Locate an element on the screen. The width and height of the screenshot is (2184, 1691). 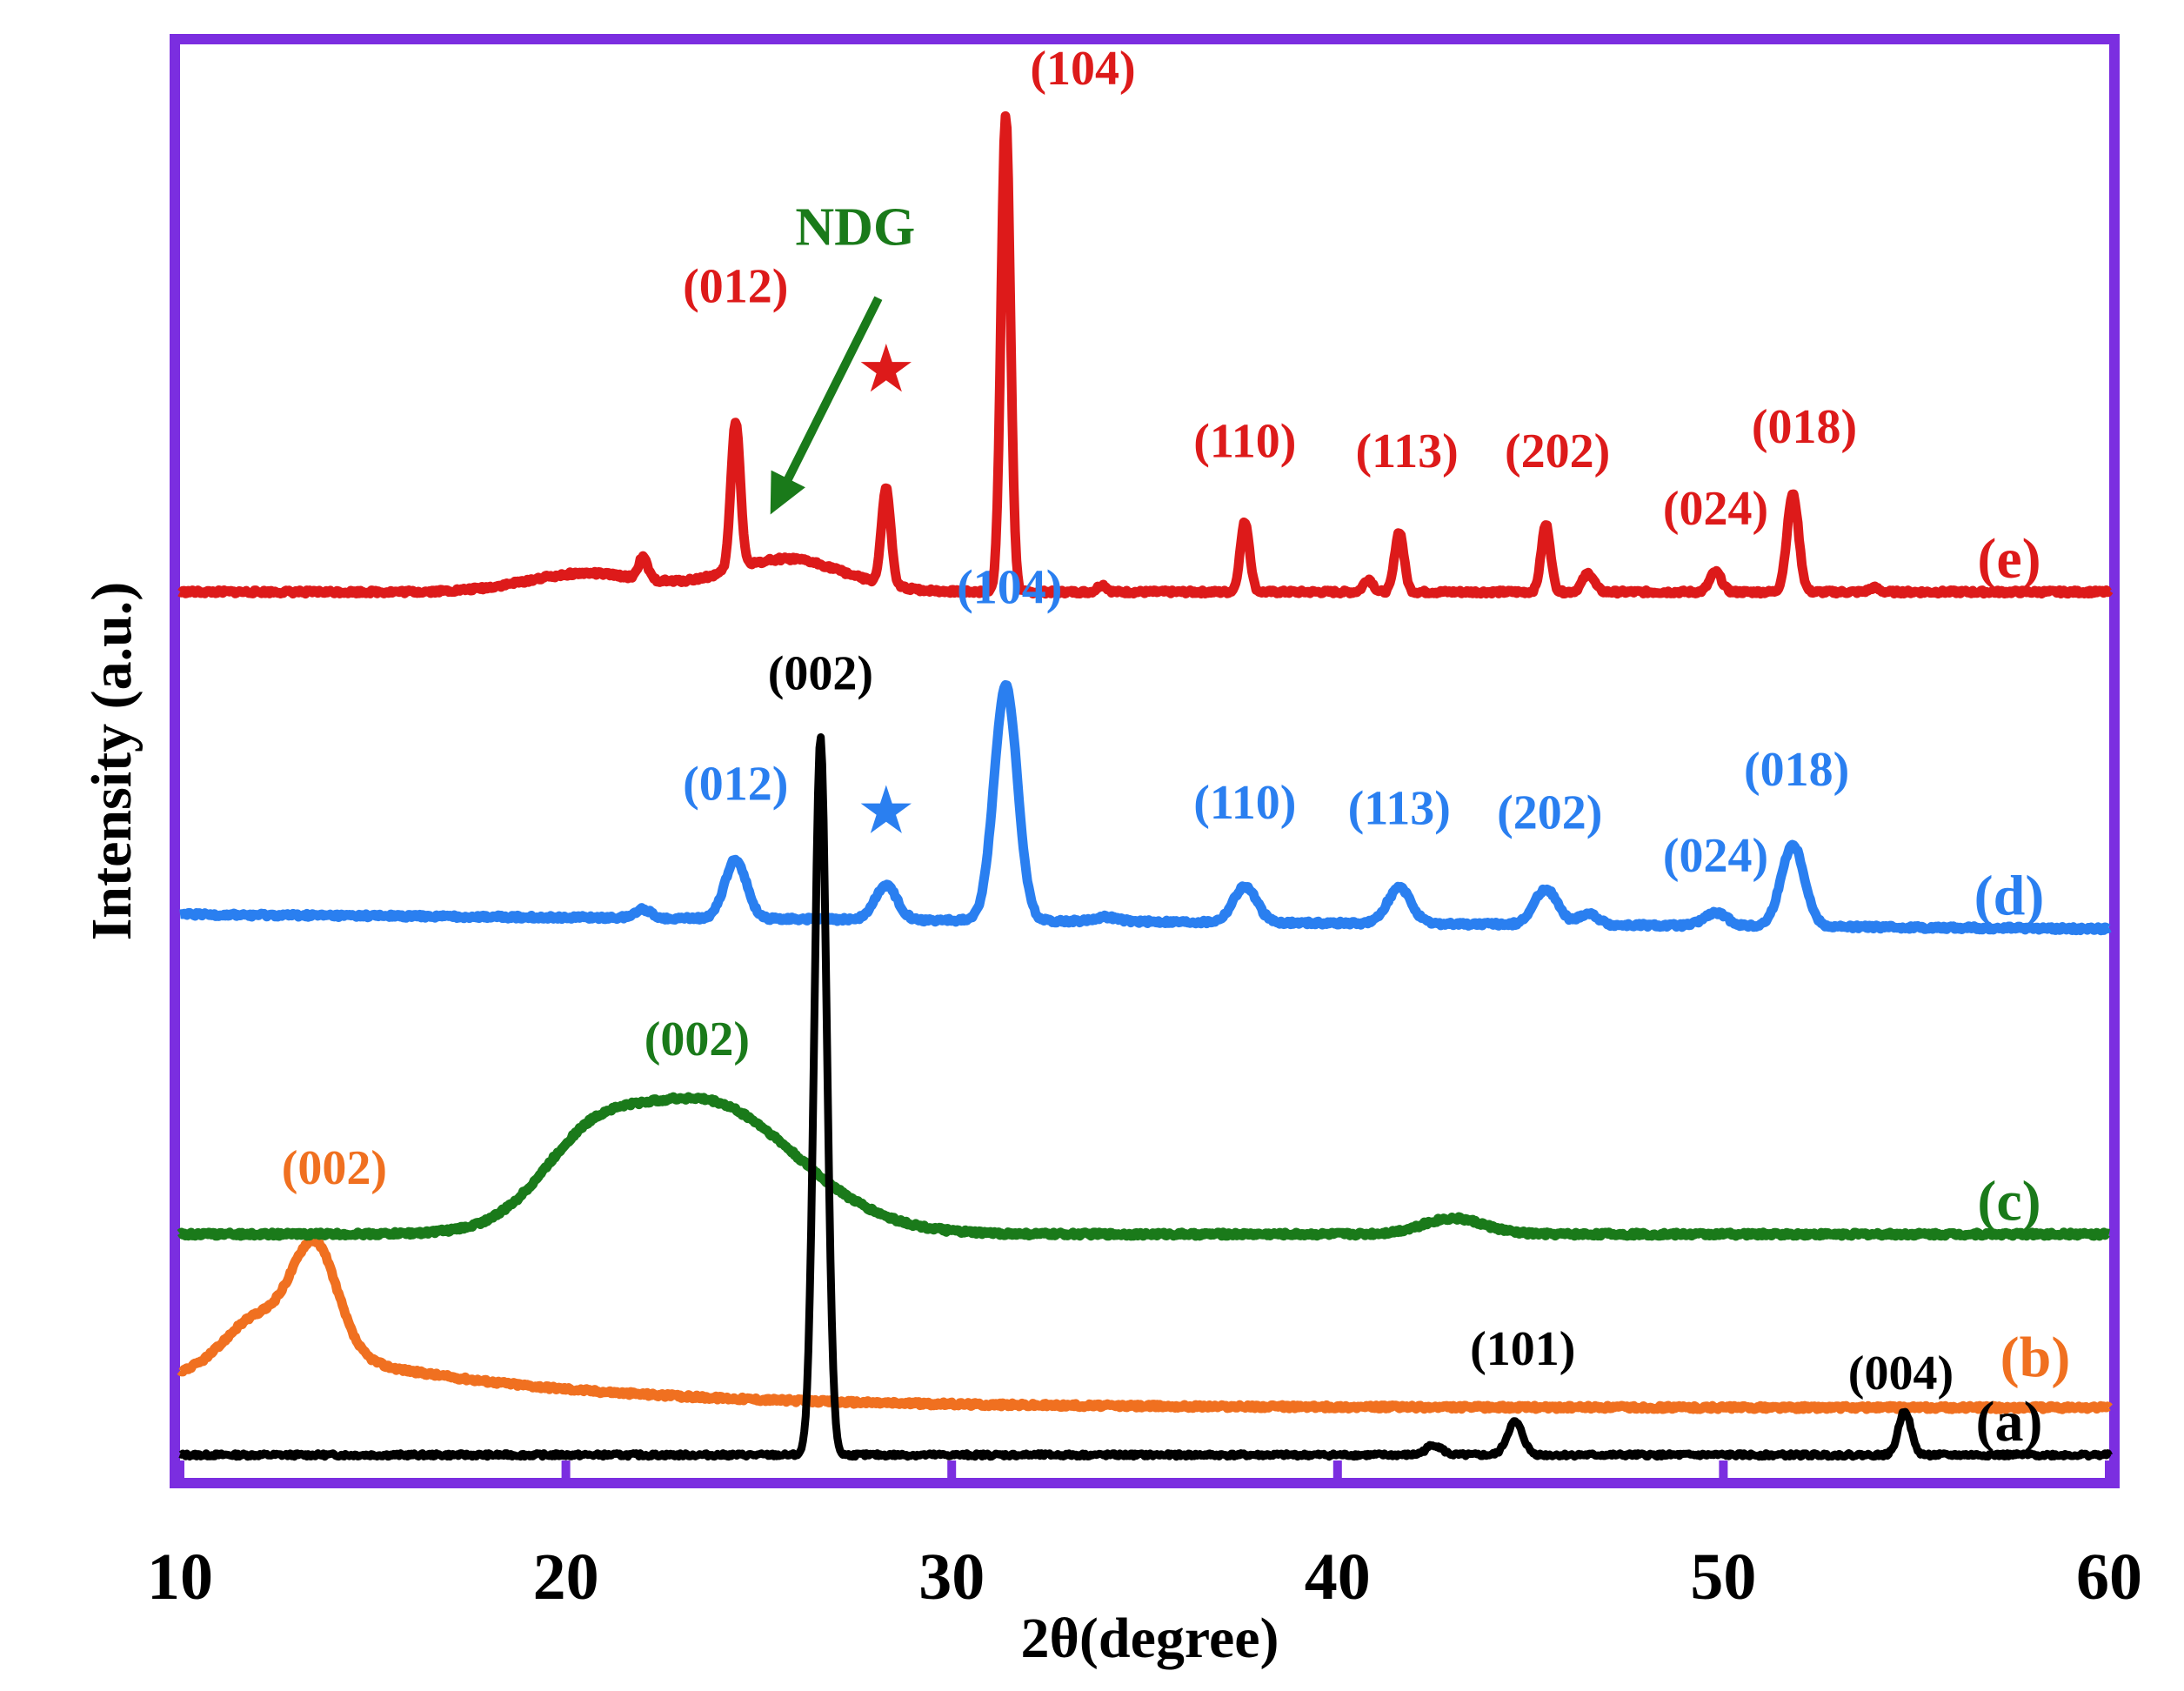
y-axis-title: Intensity (a.u.) is located at coordinates (112, 762).